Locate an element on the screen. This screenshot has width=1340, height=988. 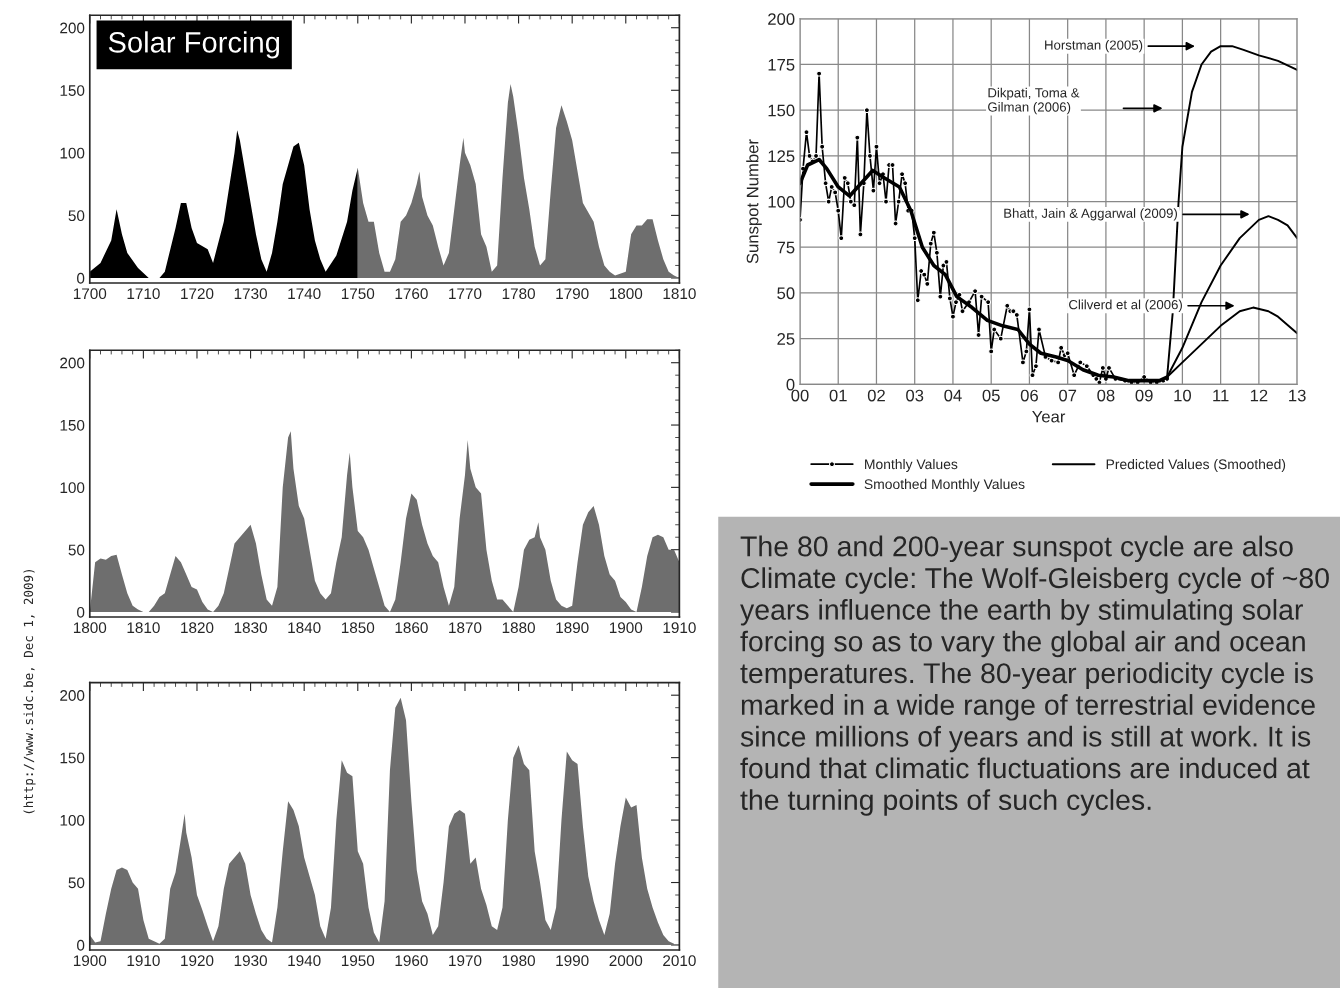
x-tick-label: 1870 is located at coordinates (465, 628).